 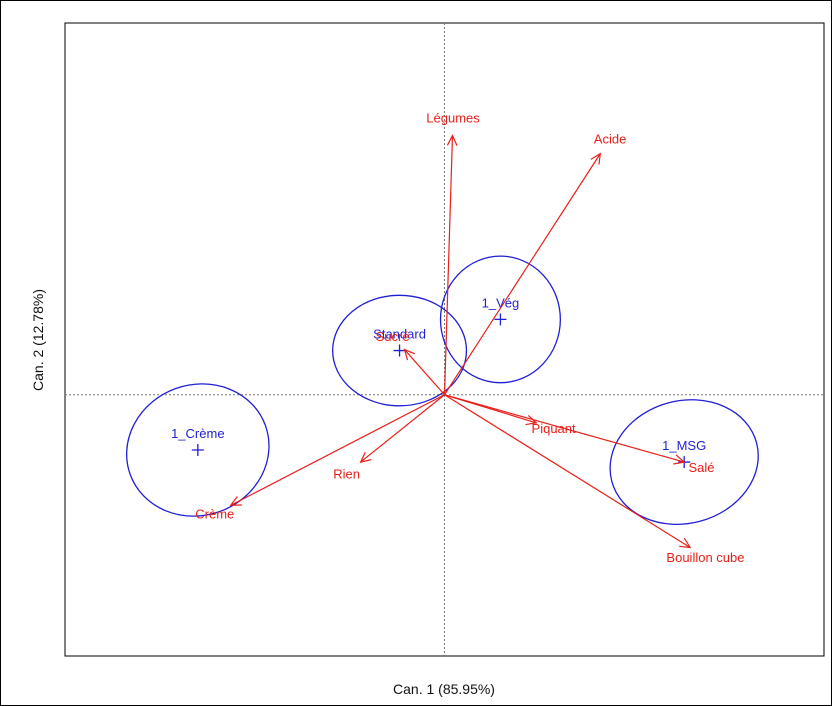 What do you see at coordinates (685, 543) in the screenshot?
I see `vector-arrowhead-bouillon-cube` at bounding box center [685, 543].